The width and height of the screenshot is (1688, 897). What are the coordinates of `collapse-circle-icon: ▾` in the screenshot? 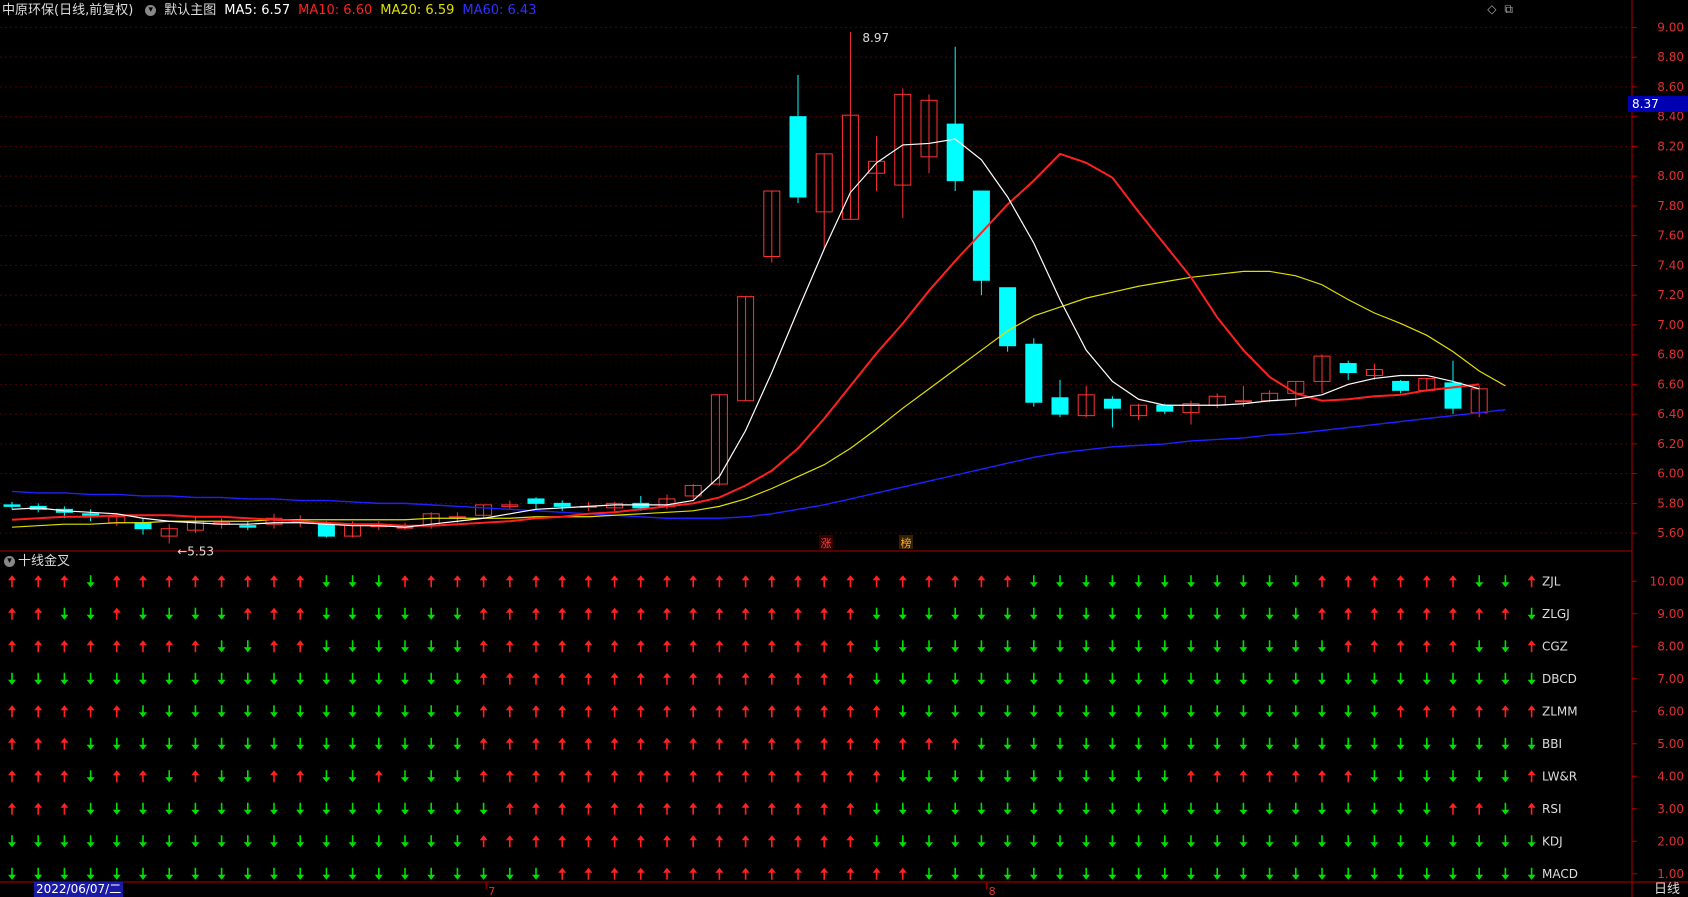 It's located at (9, 561).